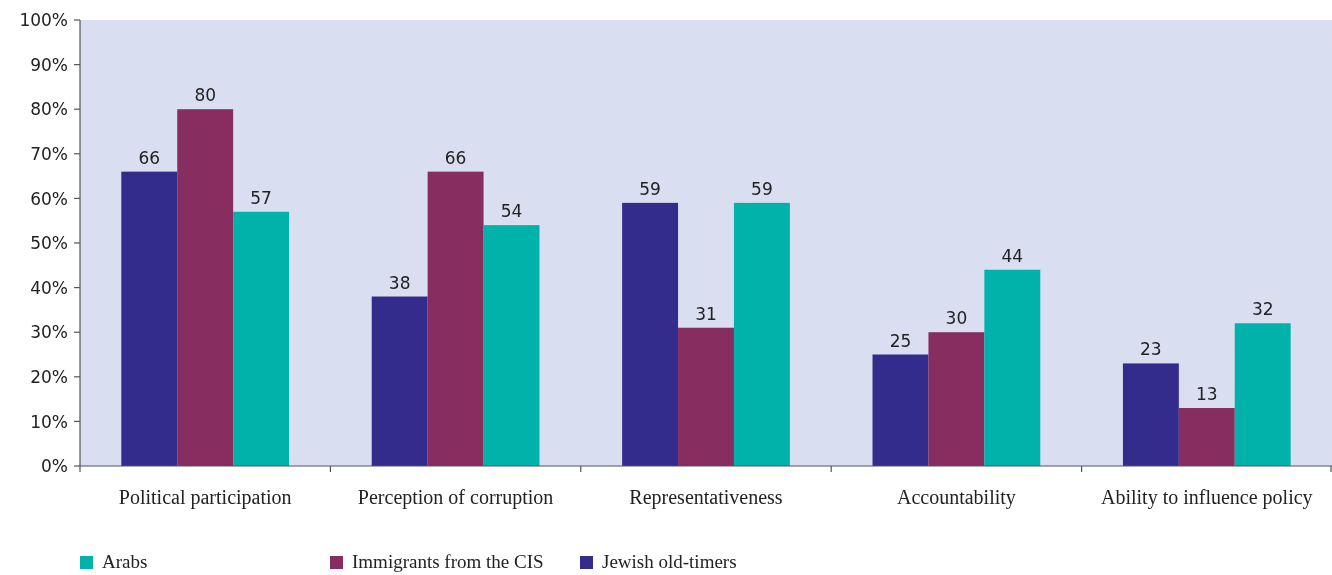  I want to click on y-tick-label: 60%, so click(49, 198).